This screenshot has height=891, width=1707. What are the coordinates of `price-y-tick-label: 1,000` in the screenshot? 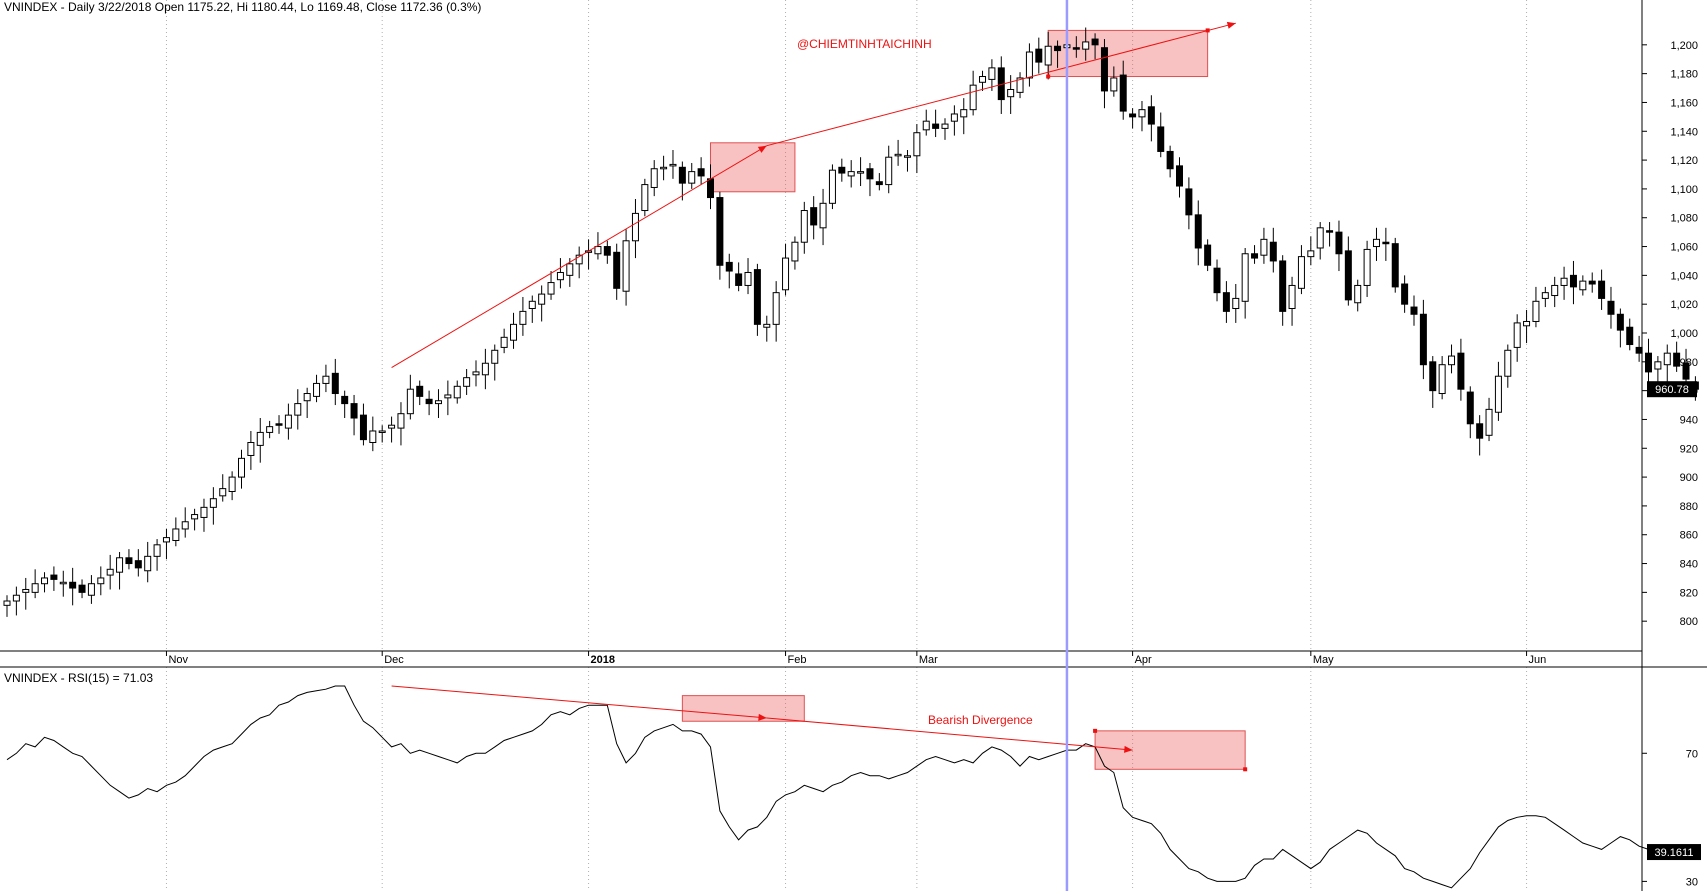 It's located at (1684, 334).